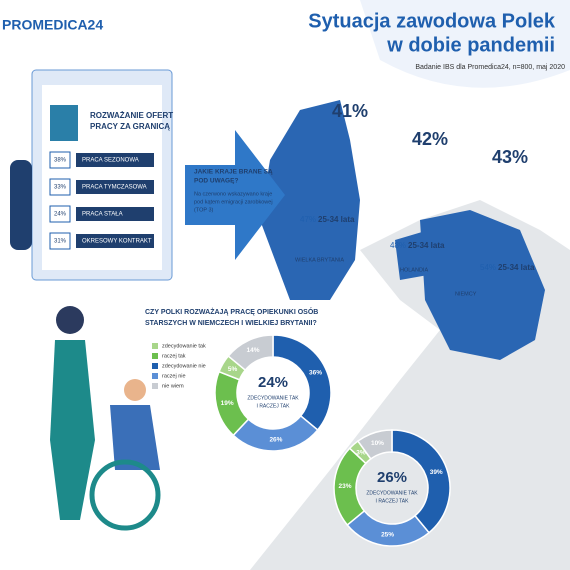  Describe the element at coordinates (275, 440) in the screenshot. I see `segment-label: 26%` at that location.